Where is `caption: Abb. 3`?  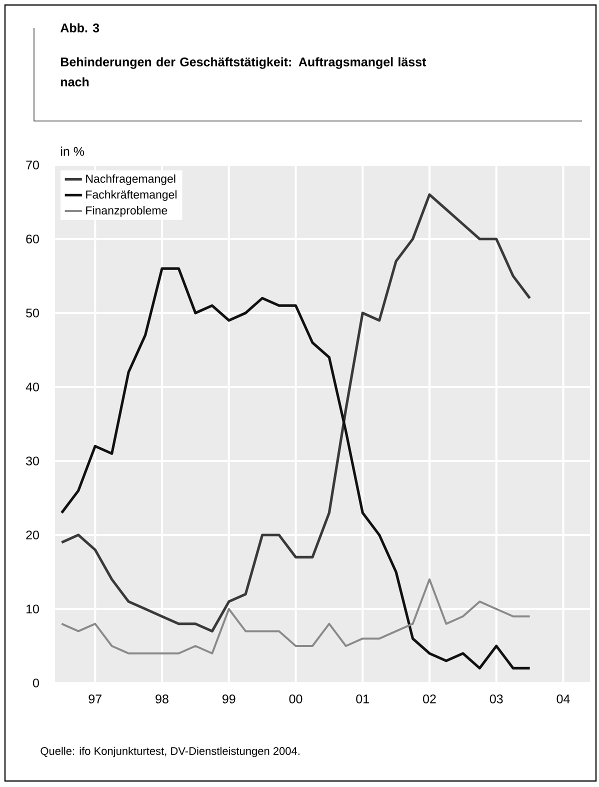
caption: Abb. 3 is located at coordinates (80, 27).